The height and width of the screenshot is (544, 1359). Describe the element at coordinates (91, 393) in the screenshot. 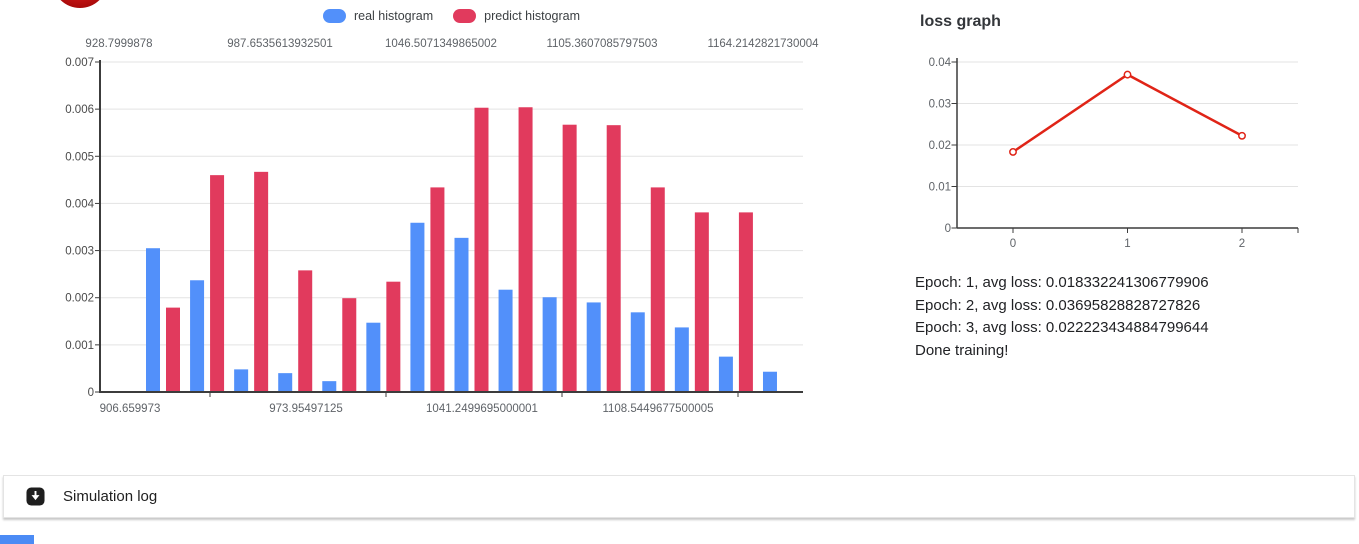

I see `hist-y-tick-label: 0` at that location.